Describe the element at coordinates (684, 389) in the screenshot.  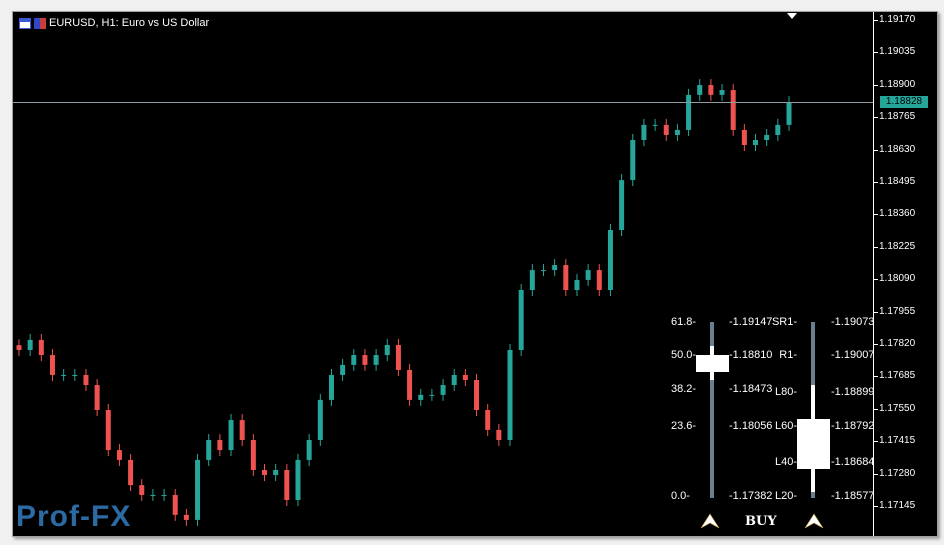
I see `fib-level-label: 38.2-` at that location.